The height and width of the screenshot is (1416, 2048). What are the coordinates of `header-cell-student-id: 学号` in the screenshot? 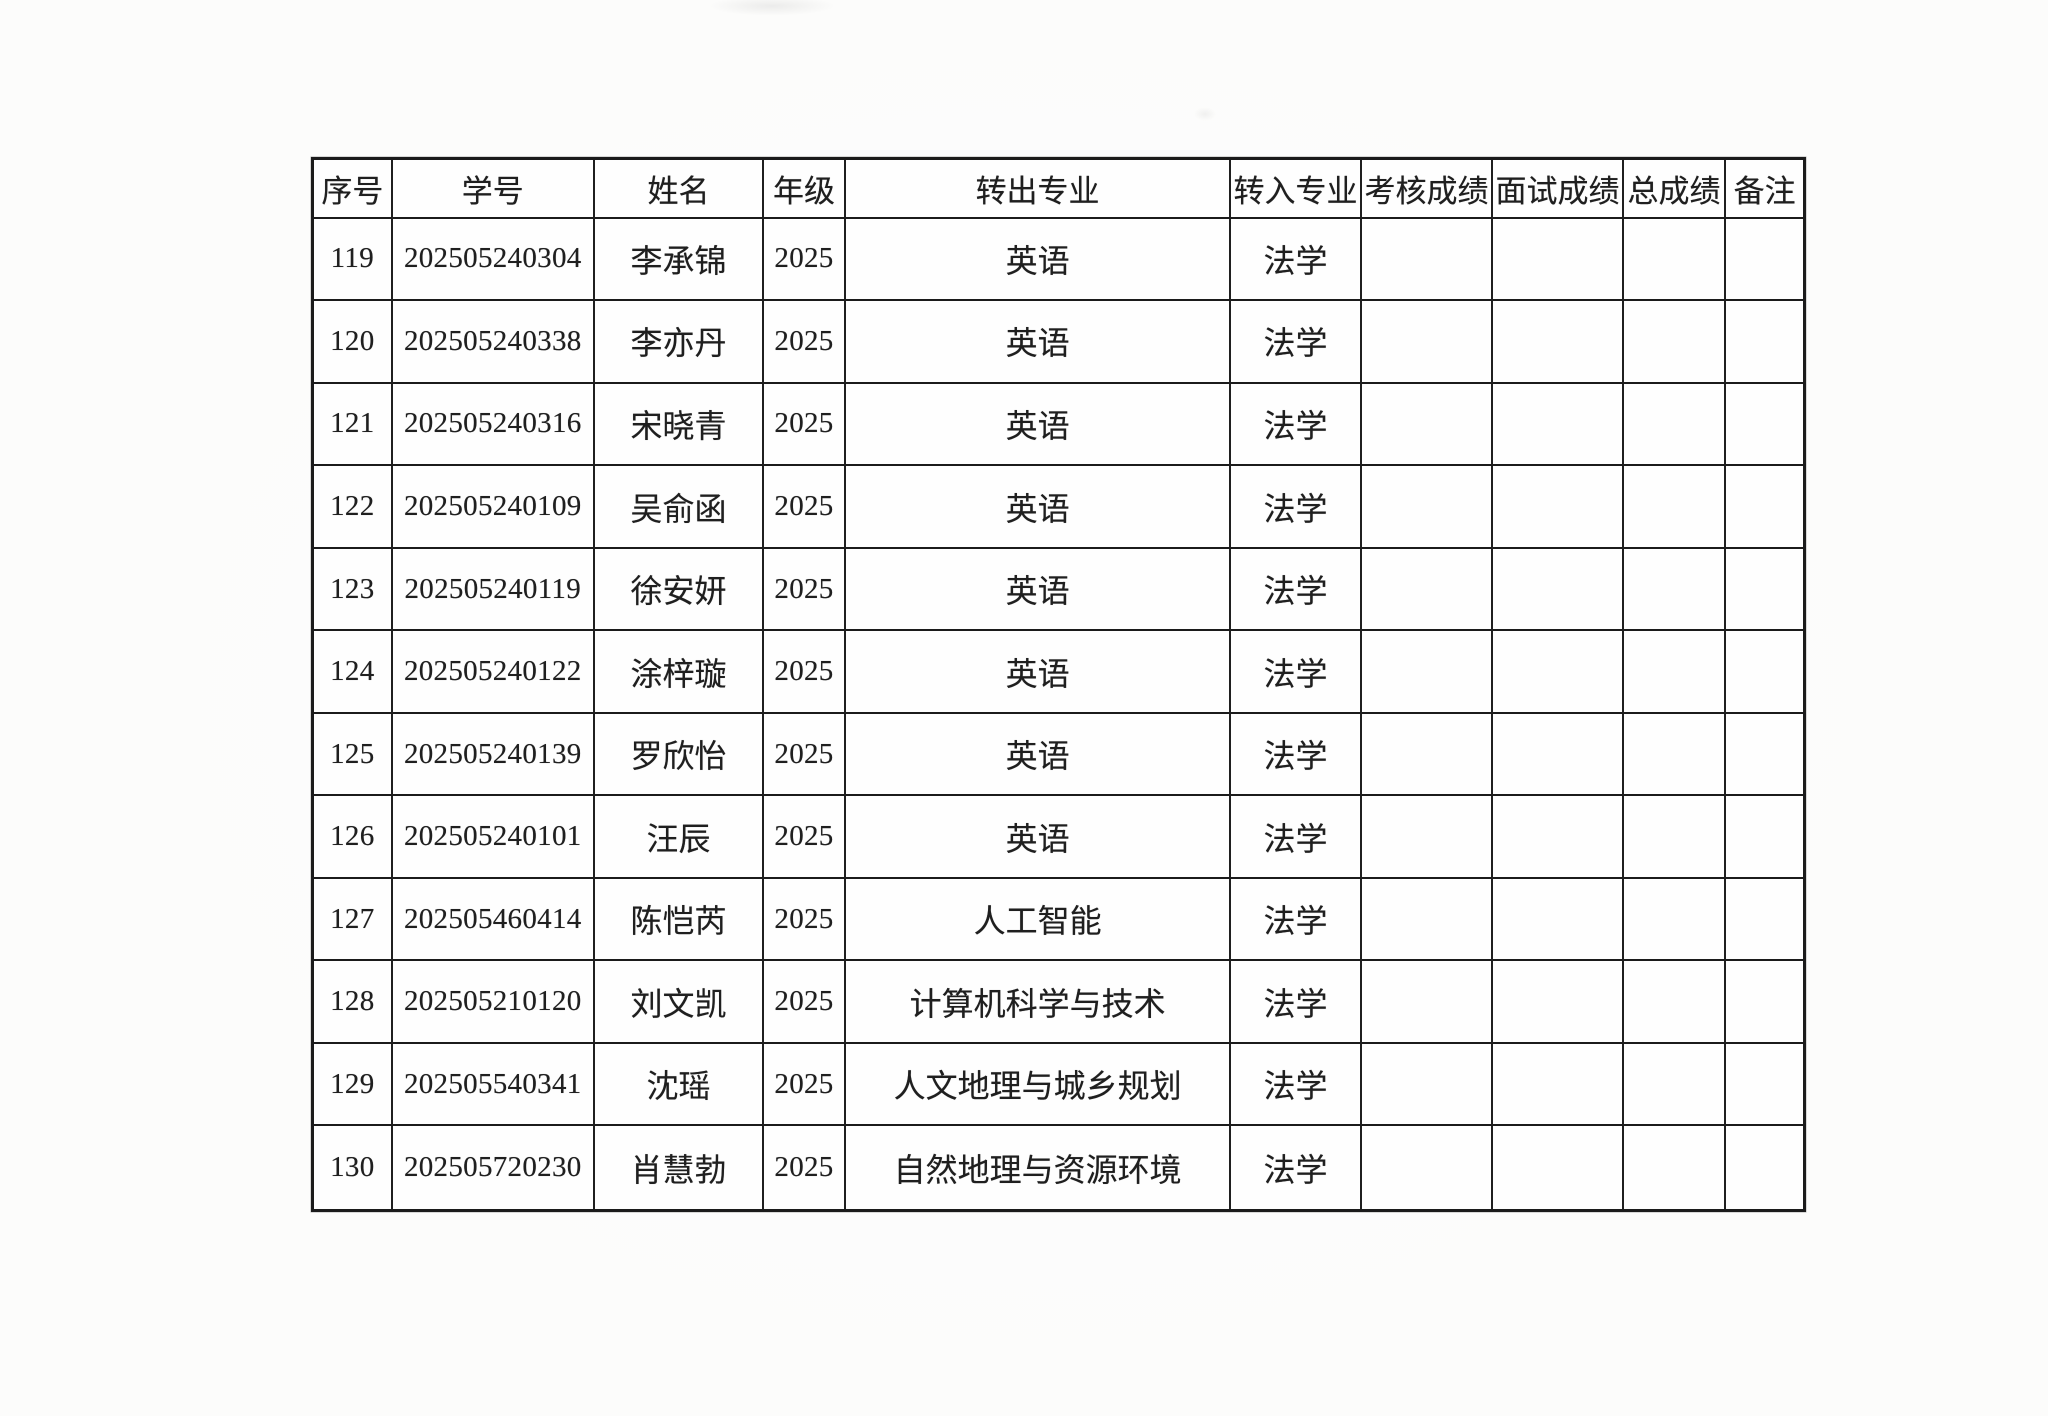 It's located at (493, 189).